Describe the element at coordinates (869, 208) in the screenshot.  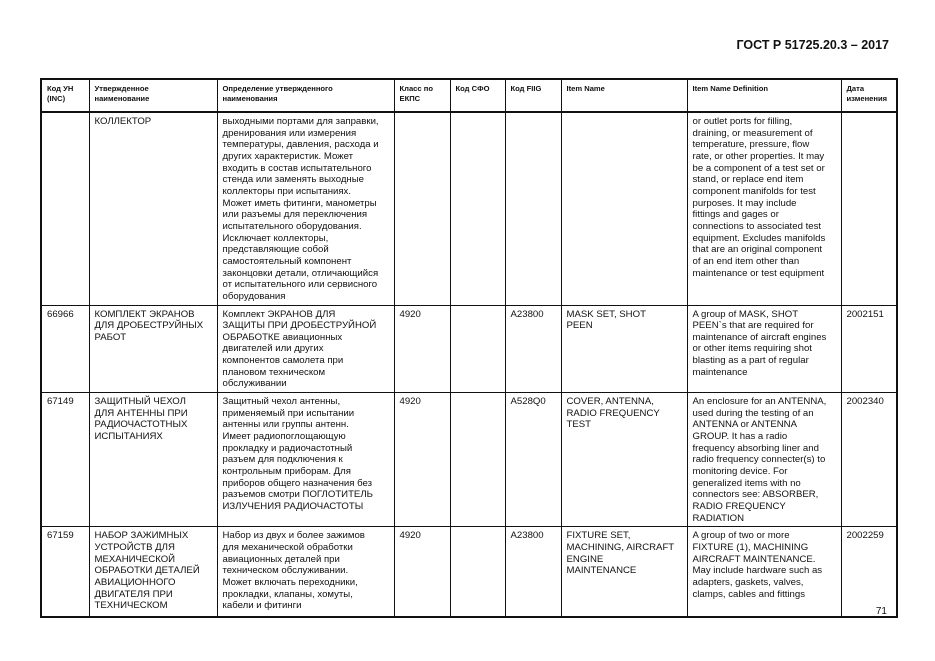
I see `cell-date` at that location.